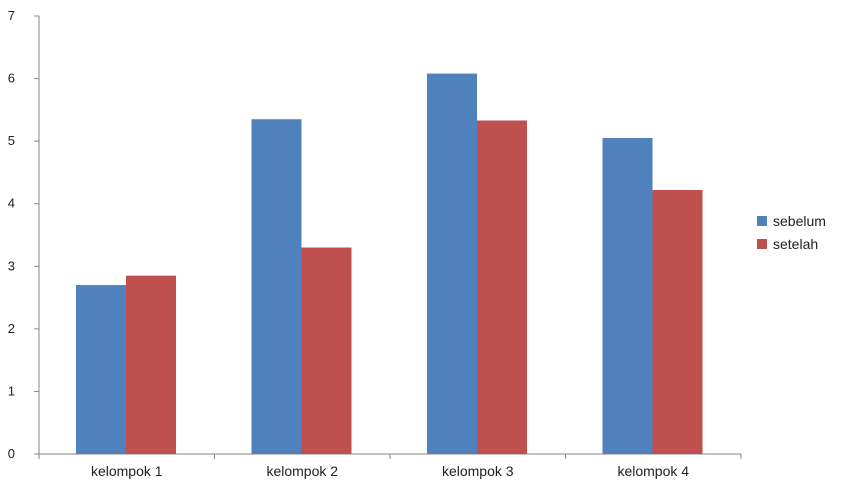 The height and width of the screenshot is (484, 848). Describe the element at coordinates (653, 471) in the screenshot. I see `x-category-label: kelompok 4` at that location.